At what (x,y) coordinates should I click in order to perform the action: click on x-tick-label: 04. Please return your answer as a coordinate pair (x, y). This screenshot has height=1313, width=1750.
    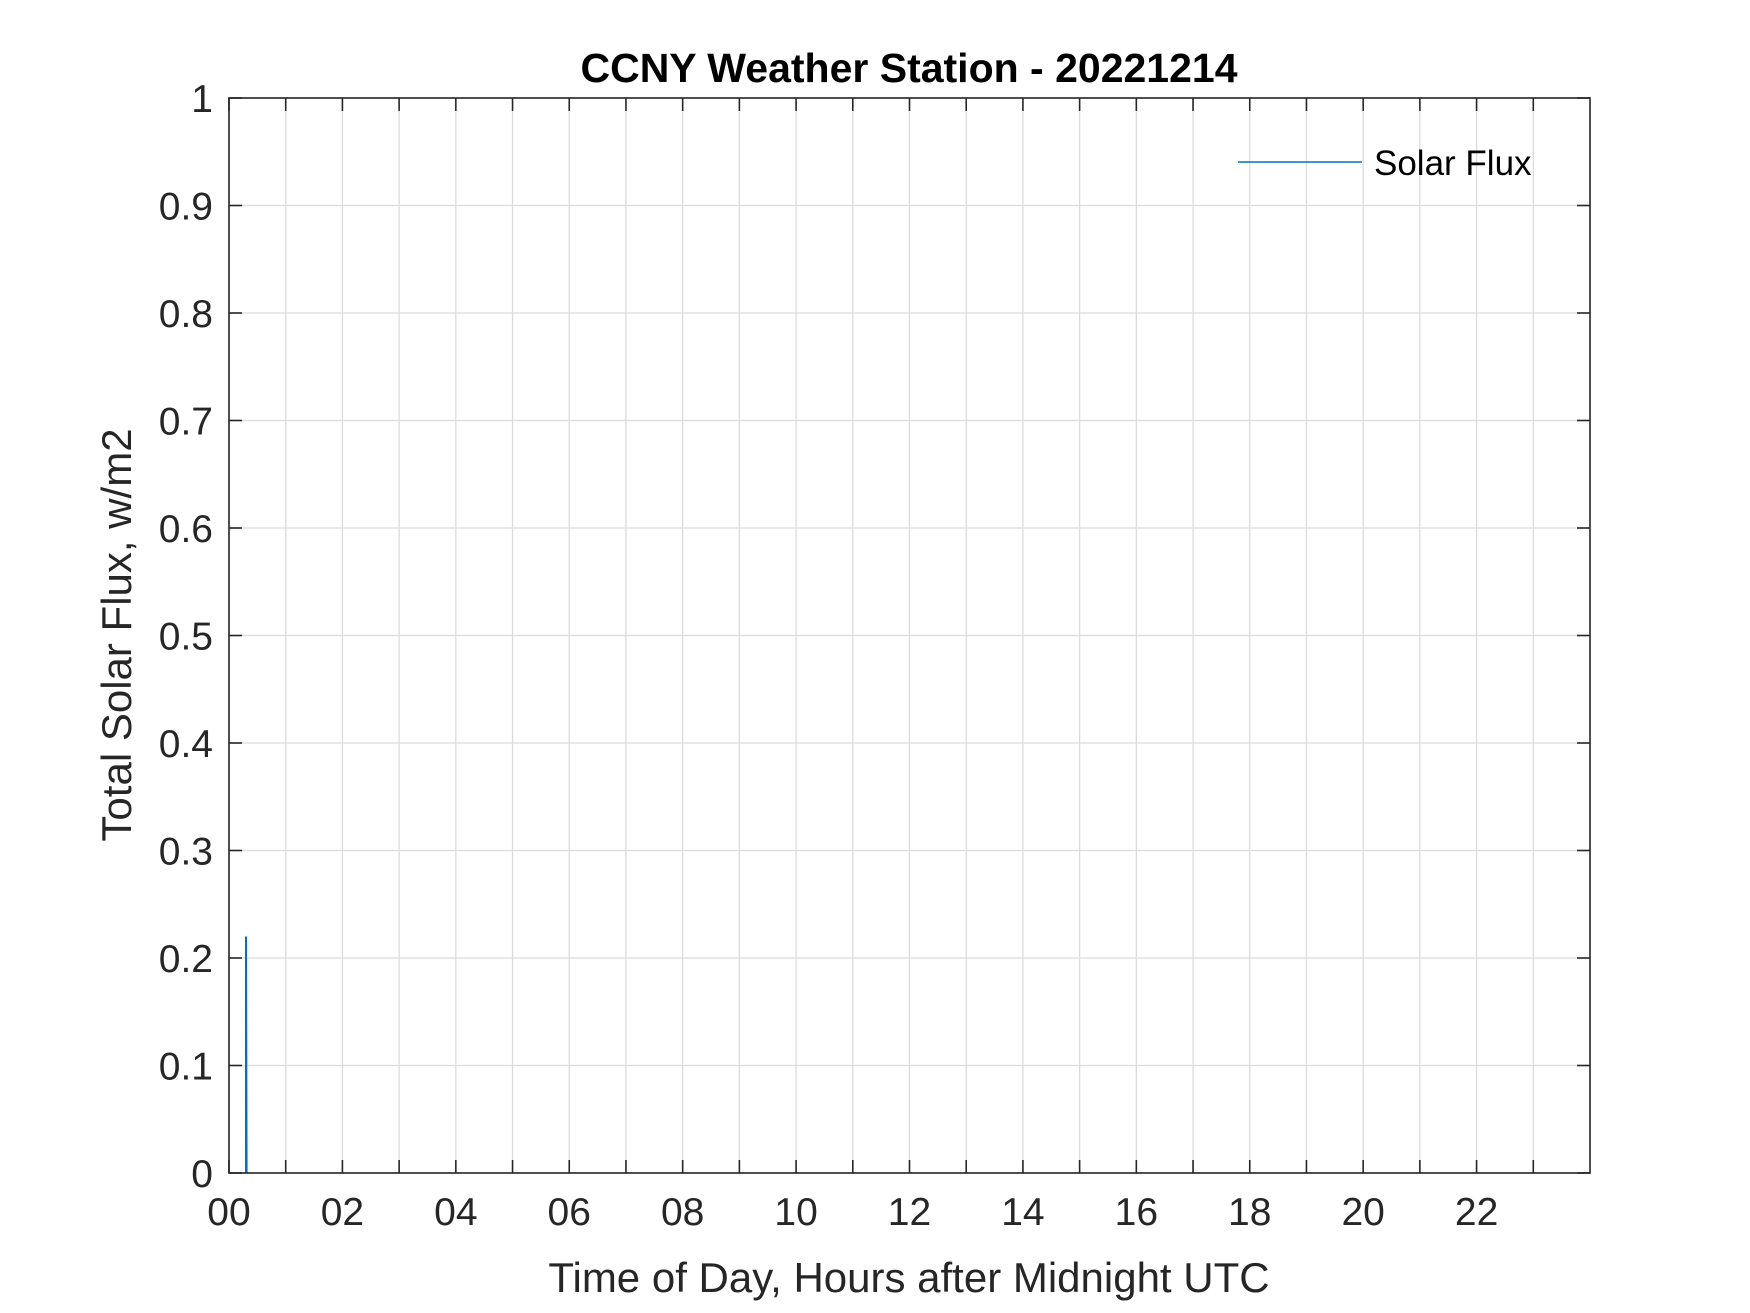
    Looking at the image, I should click on (455, 1212).